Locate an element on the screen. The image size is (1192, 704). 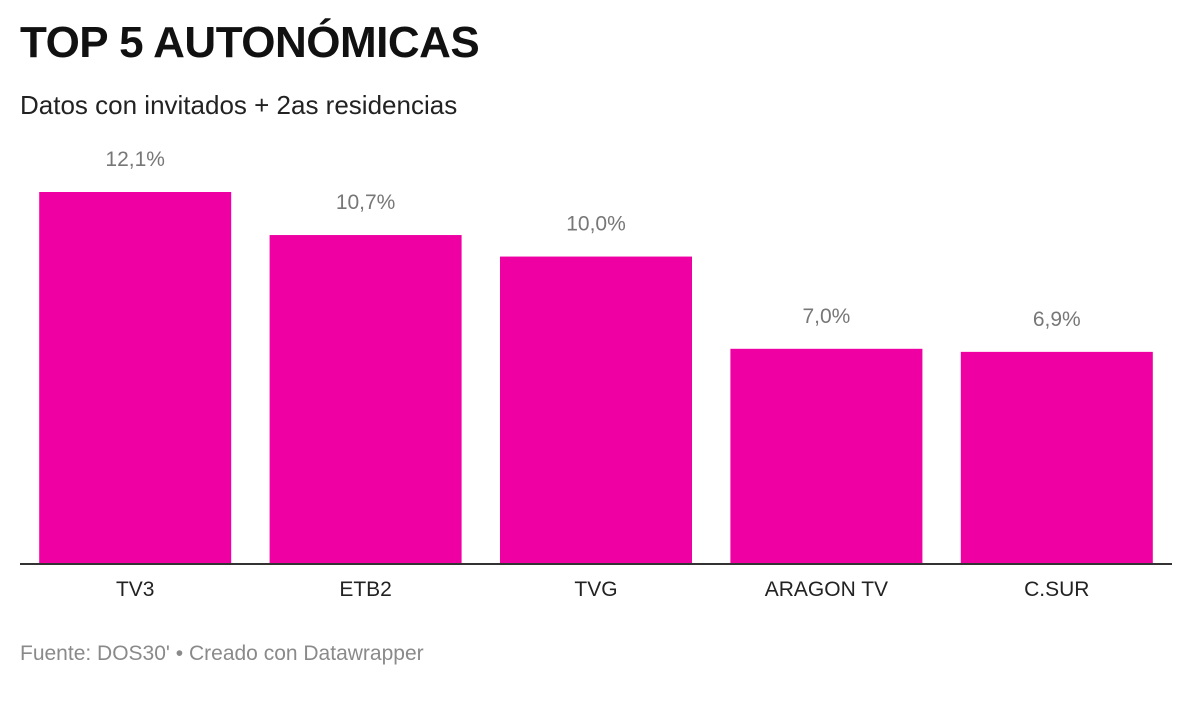
chart-subtitle: Datos con invitados + 2as residencias is located at coordinates (239, 105).